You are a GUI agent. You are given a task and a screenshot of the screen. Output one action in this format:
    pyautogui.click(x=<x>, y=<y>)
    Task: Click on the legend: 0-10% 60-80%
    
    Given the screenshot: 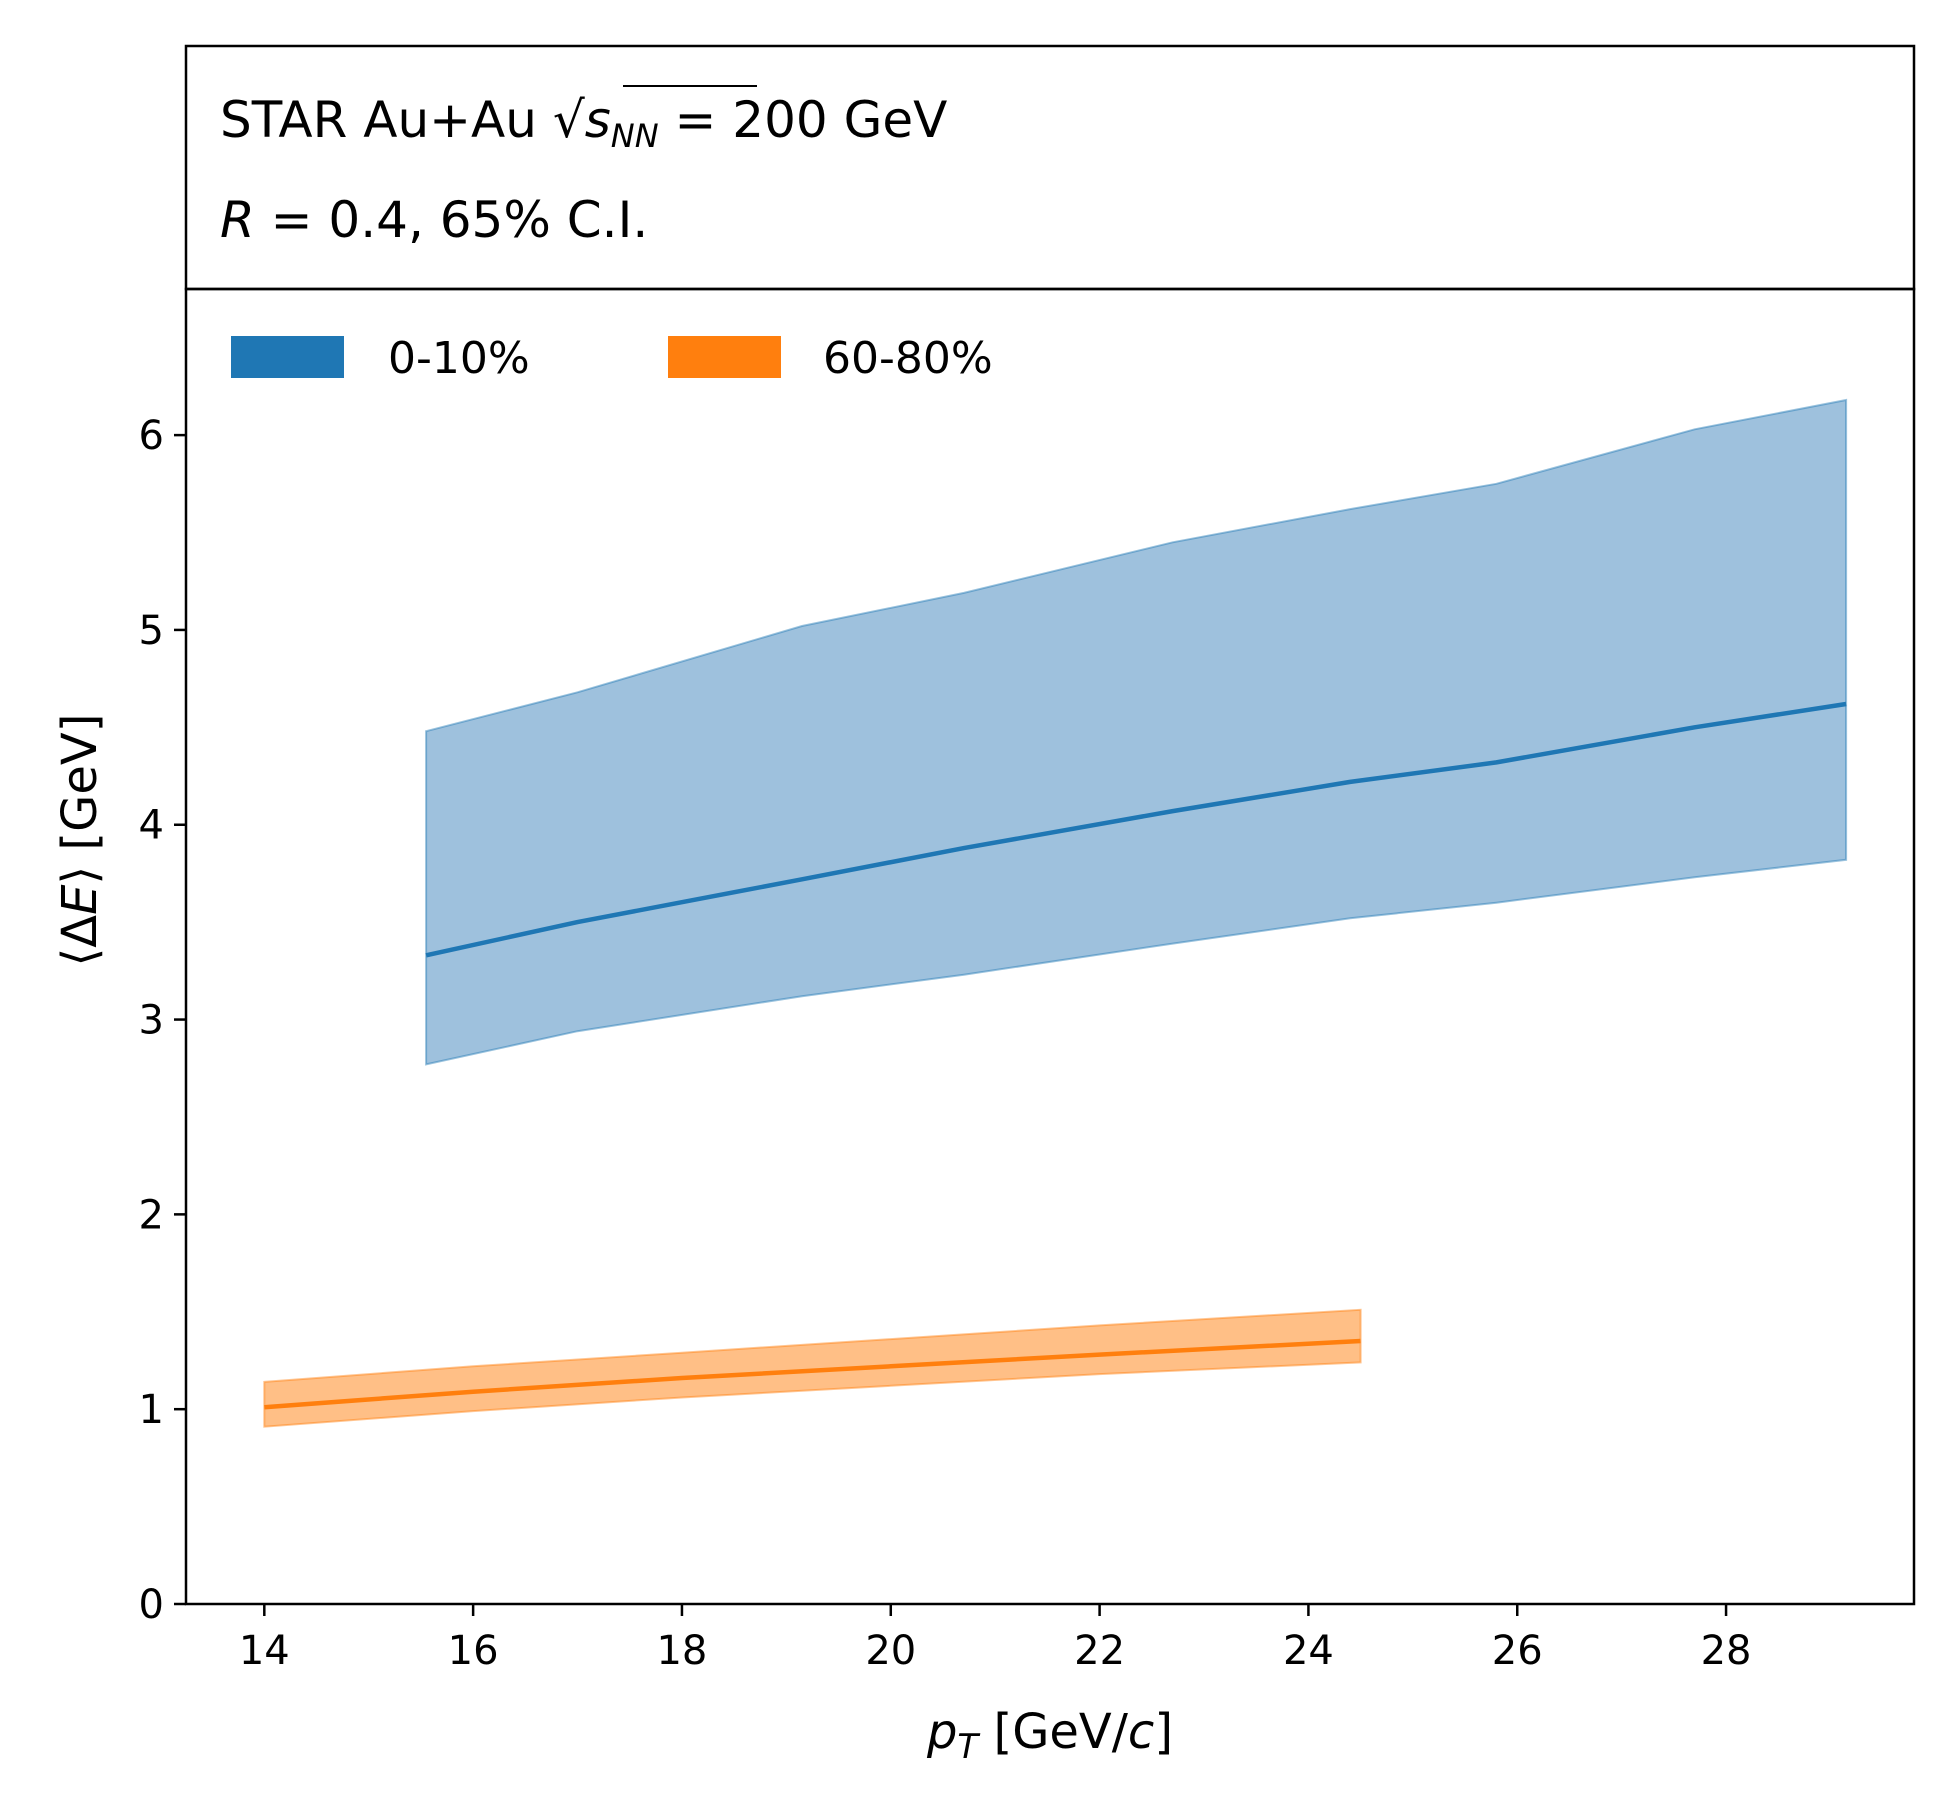 What is the action you would take?
    pyautogui.click(x=612, y=358)
    